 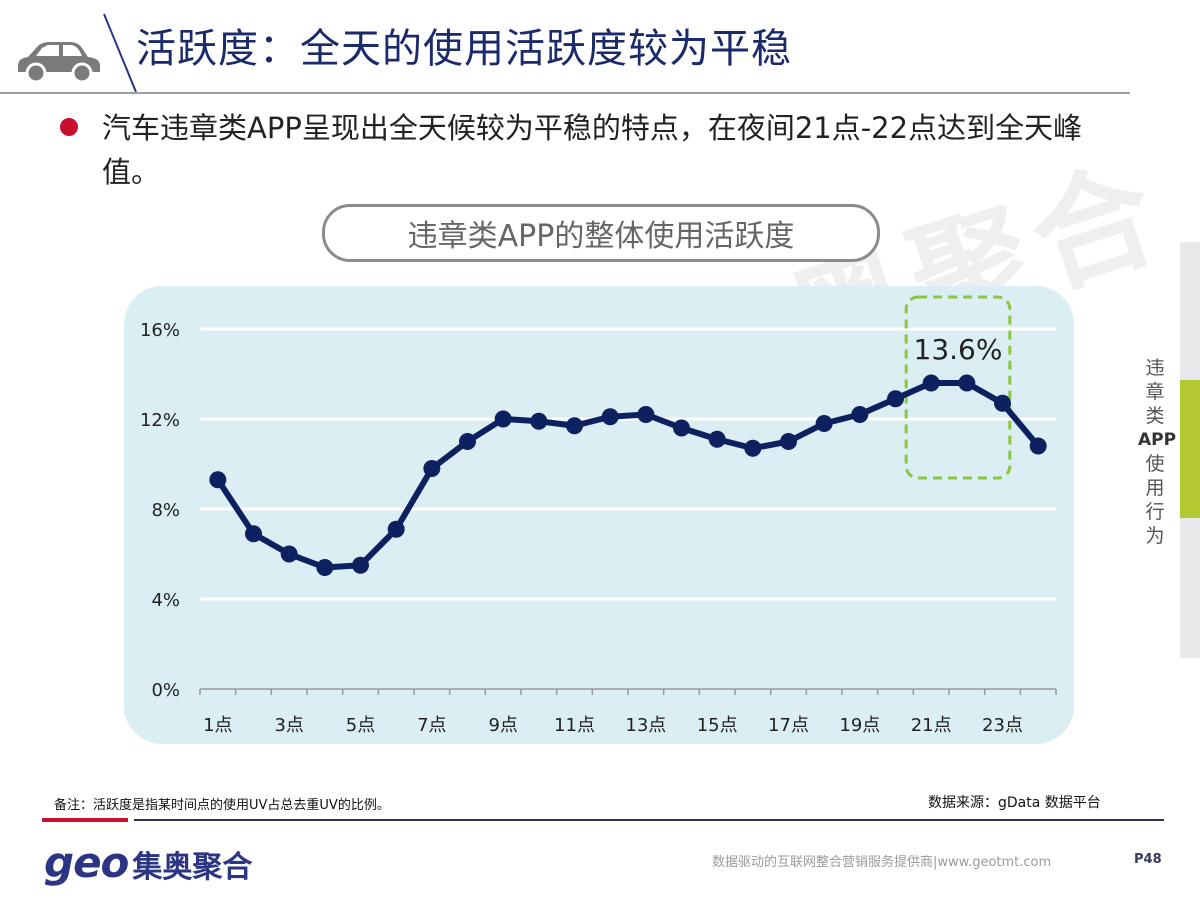 I want to click on side-tab-char: 类, so click(x=1155, y=416).